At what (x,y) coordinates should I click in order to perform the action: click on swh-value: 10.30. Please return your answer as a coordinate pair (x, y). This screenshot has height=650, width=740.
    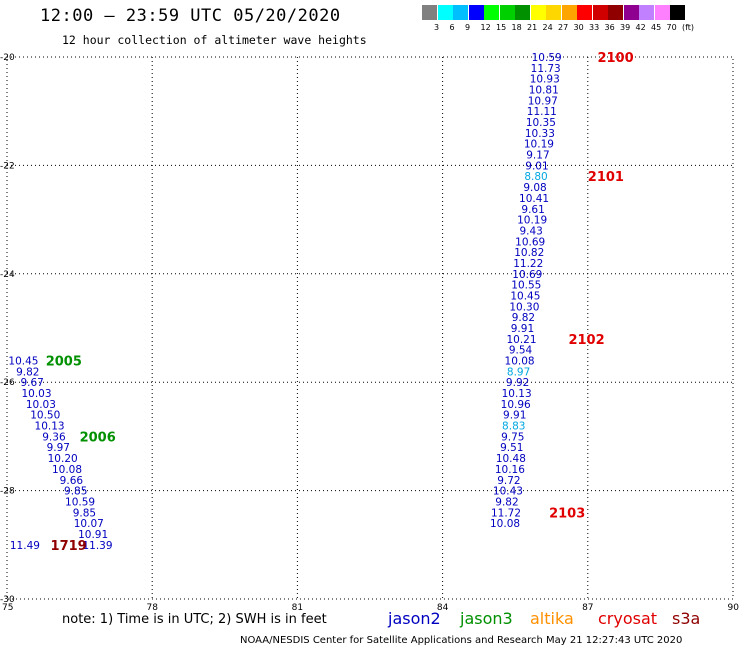
    Looking at the image, I should click on (524, 307).